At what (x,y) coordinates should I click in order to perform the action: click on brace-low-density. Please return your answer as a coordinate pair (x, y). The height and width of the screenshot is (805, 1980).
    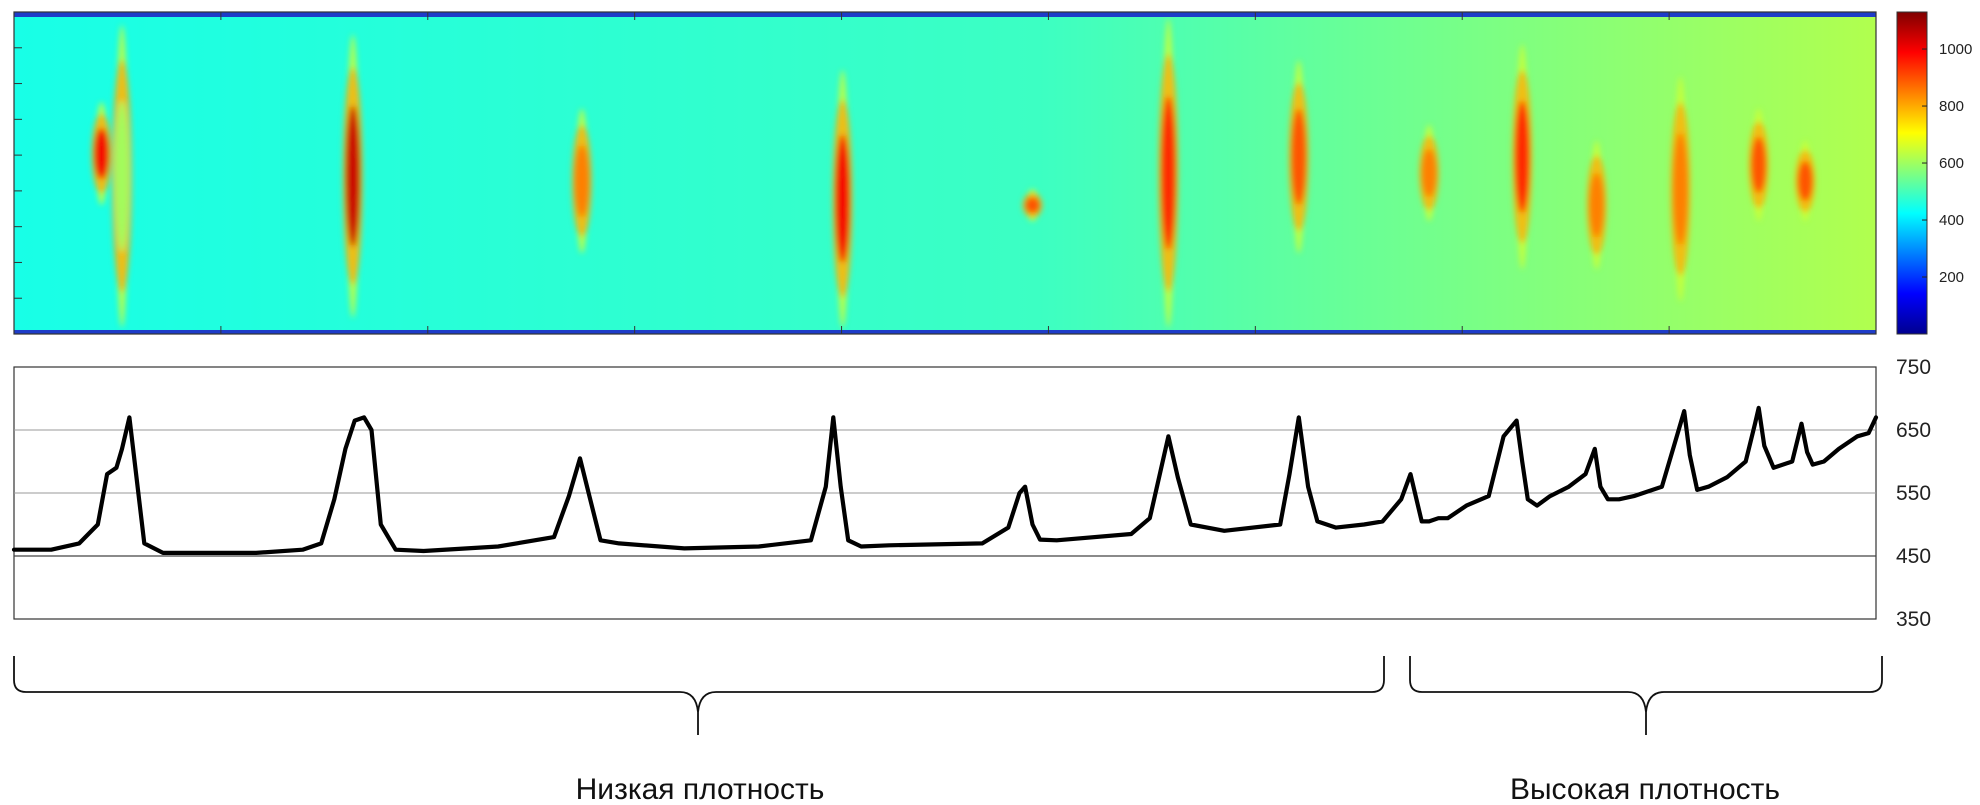
    Looking at the image, I should click on (699, 695).